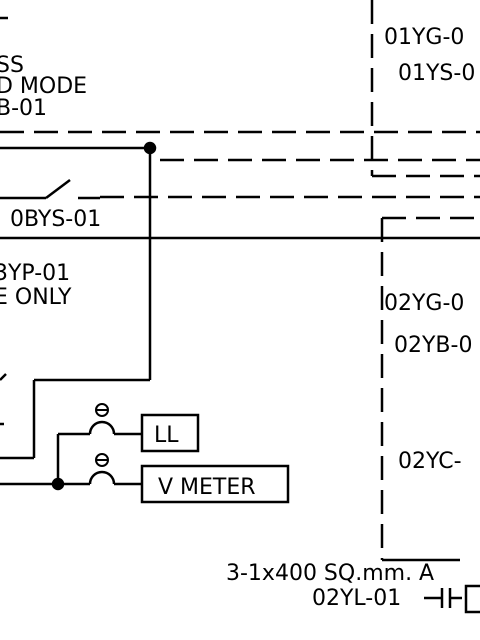 The width and height of the screenshot is (480, 640). Describe the element at coordinates (166, 435) in the screenshot. I see `ll-box-label: LL` at that location.